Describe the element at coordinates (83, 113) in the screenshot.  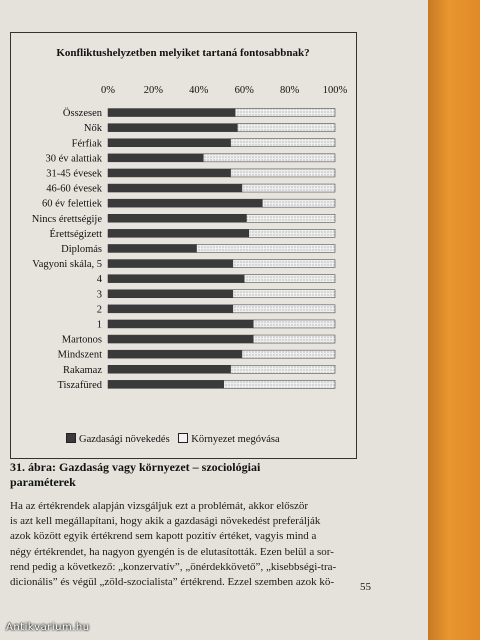
I see `category-label: Összesen` at that location.